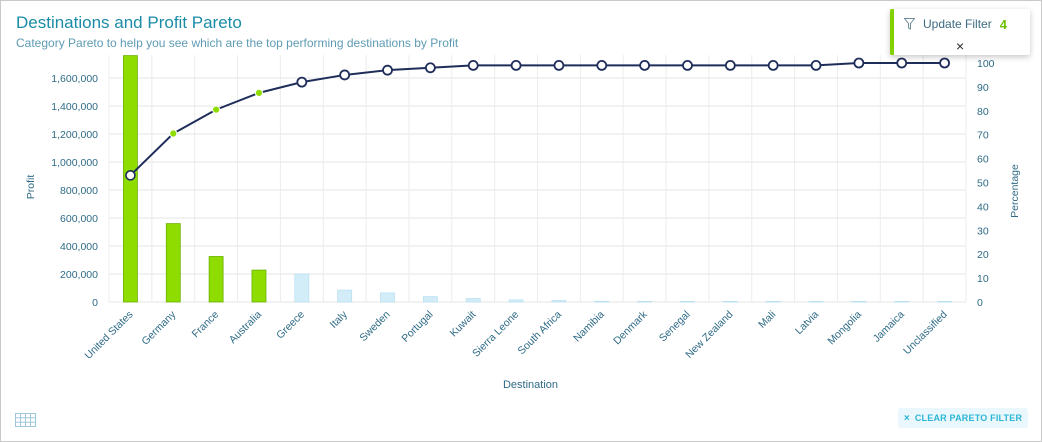 The image size is (1042, 442). Describe the element at coordinates (909, 24) in the screenshot. I see `filter-icon` at that location.